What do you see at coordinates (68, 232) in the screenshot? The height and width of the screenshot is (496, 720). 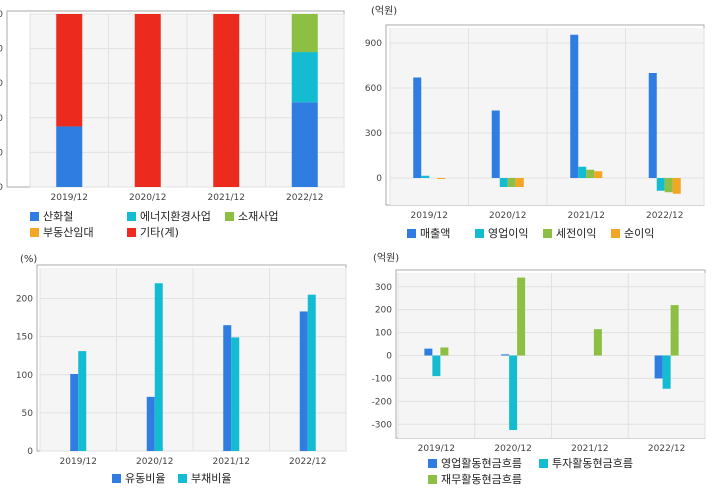 I see `legend-label: 부동산임대` at bounding box center [68, 232].